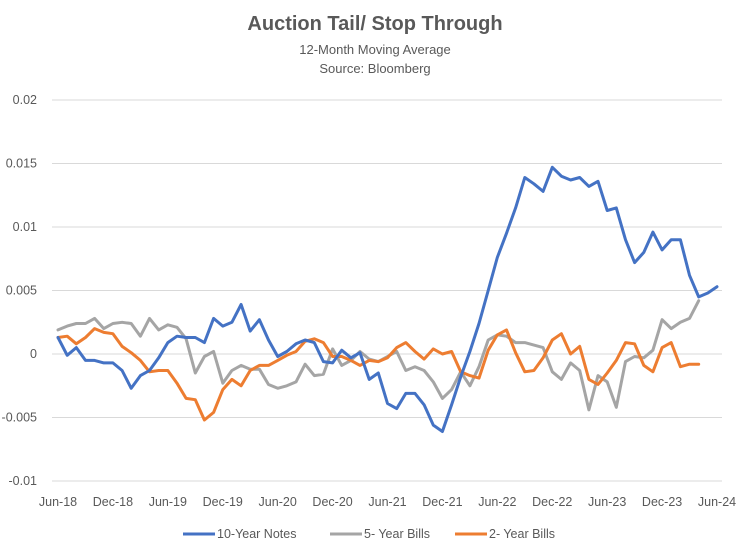 The image size is (750, 551). I want to click on legend-label: 5- Year Bills, so click(397, 534).